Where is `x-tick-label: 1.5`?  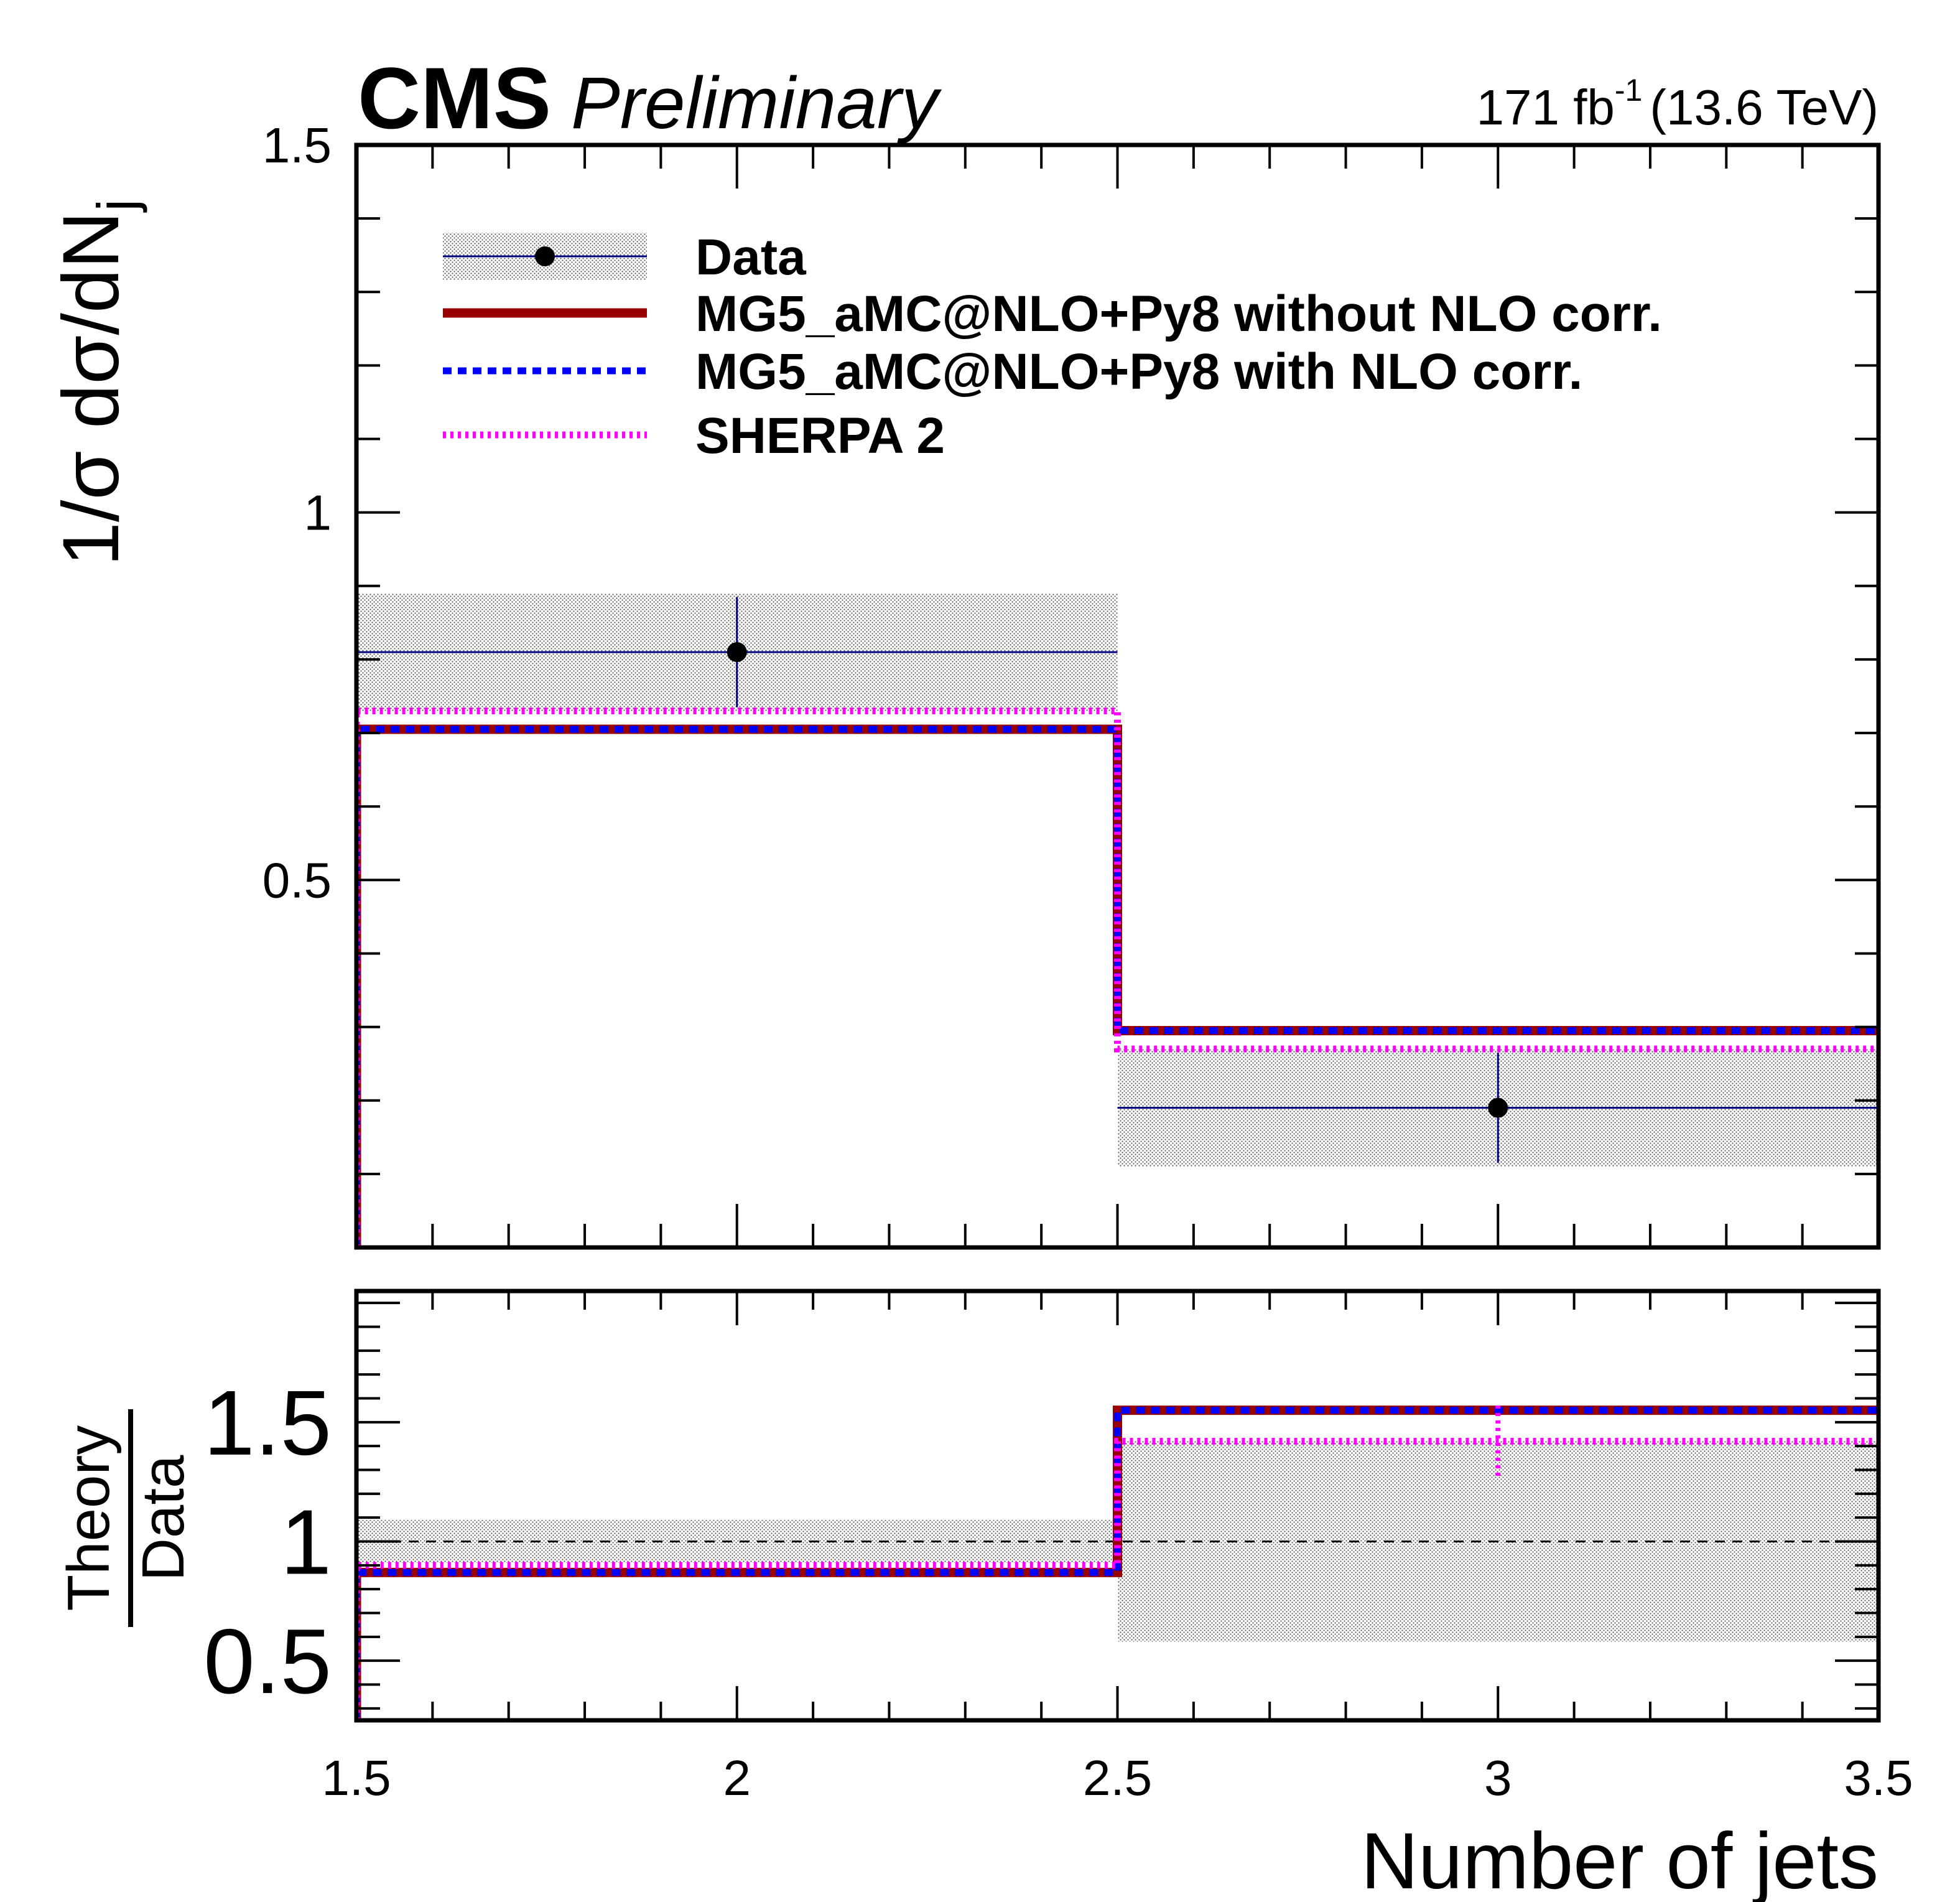
x-tick-label: 1.5 is located at coordinates (356, 1778).